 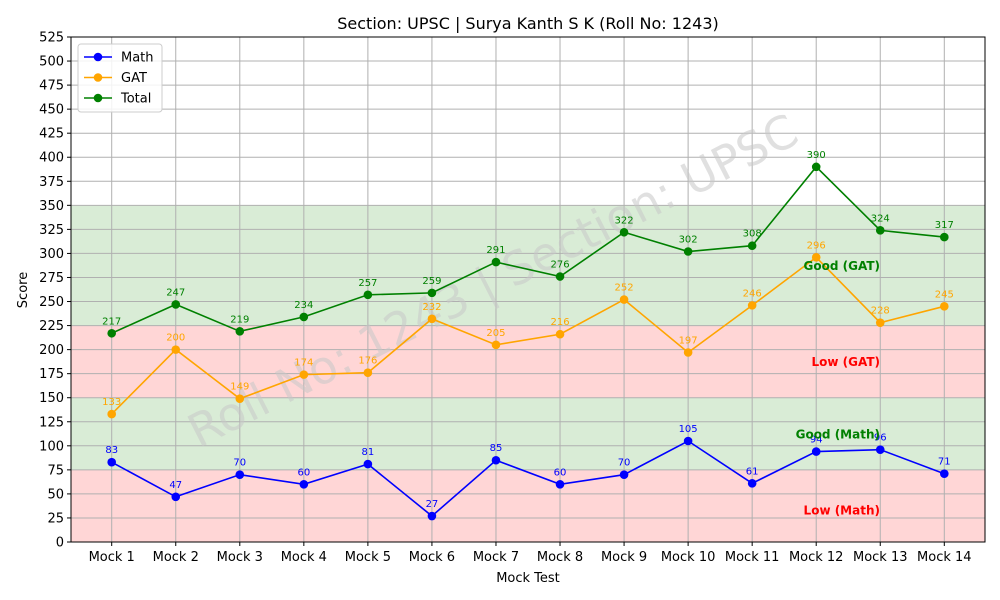 What do you see at coordinates (432, 557) in the screenshot?
I see `x-tick-label: Mock 6` at bounding box center [432, 557].